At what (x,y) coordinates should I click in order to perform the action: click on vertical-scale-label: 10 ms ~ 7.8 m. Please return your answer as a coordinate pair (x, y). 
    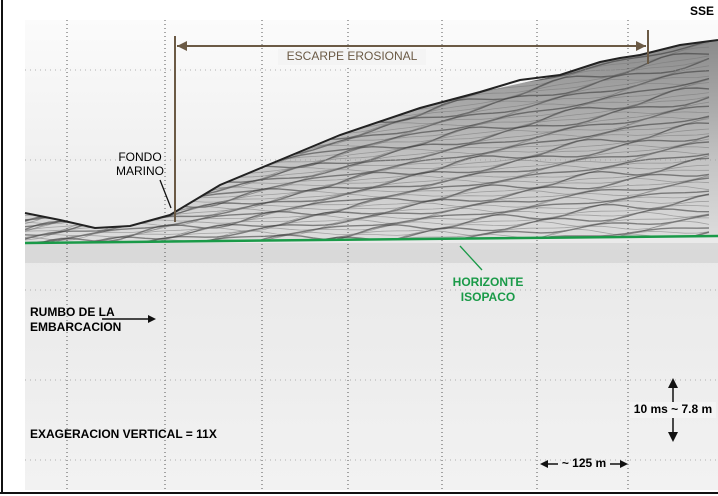
    Looking at the image, I should click on (673, 409).